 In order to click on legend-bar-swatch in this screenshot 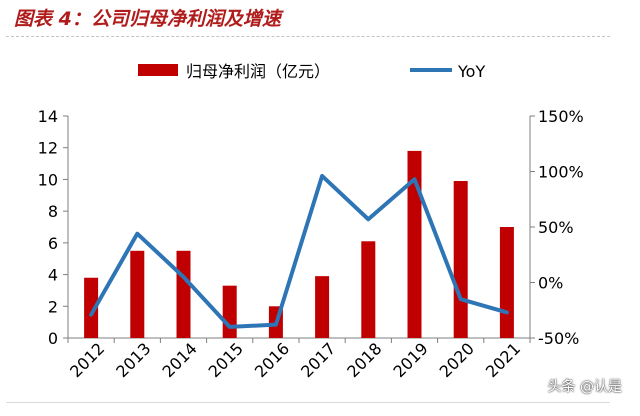, I will do `click(158, 70)`.